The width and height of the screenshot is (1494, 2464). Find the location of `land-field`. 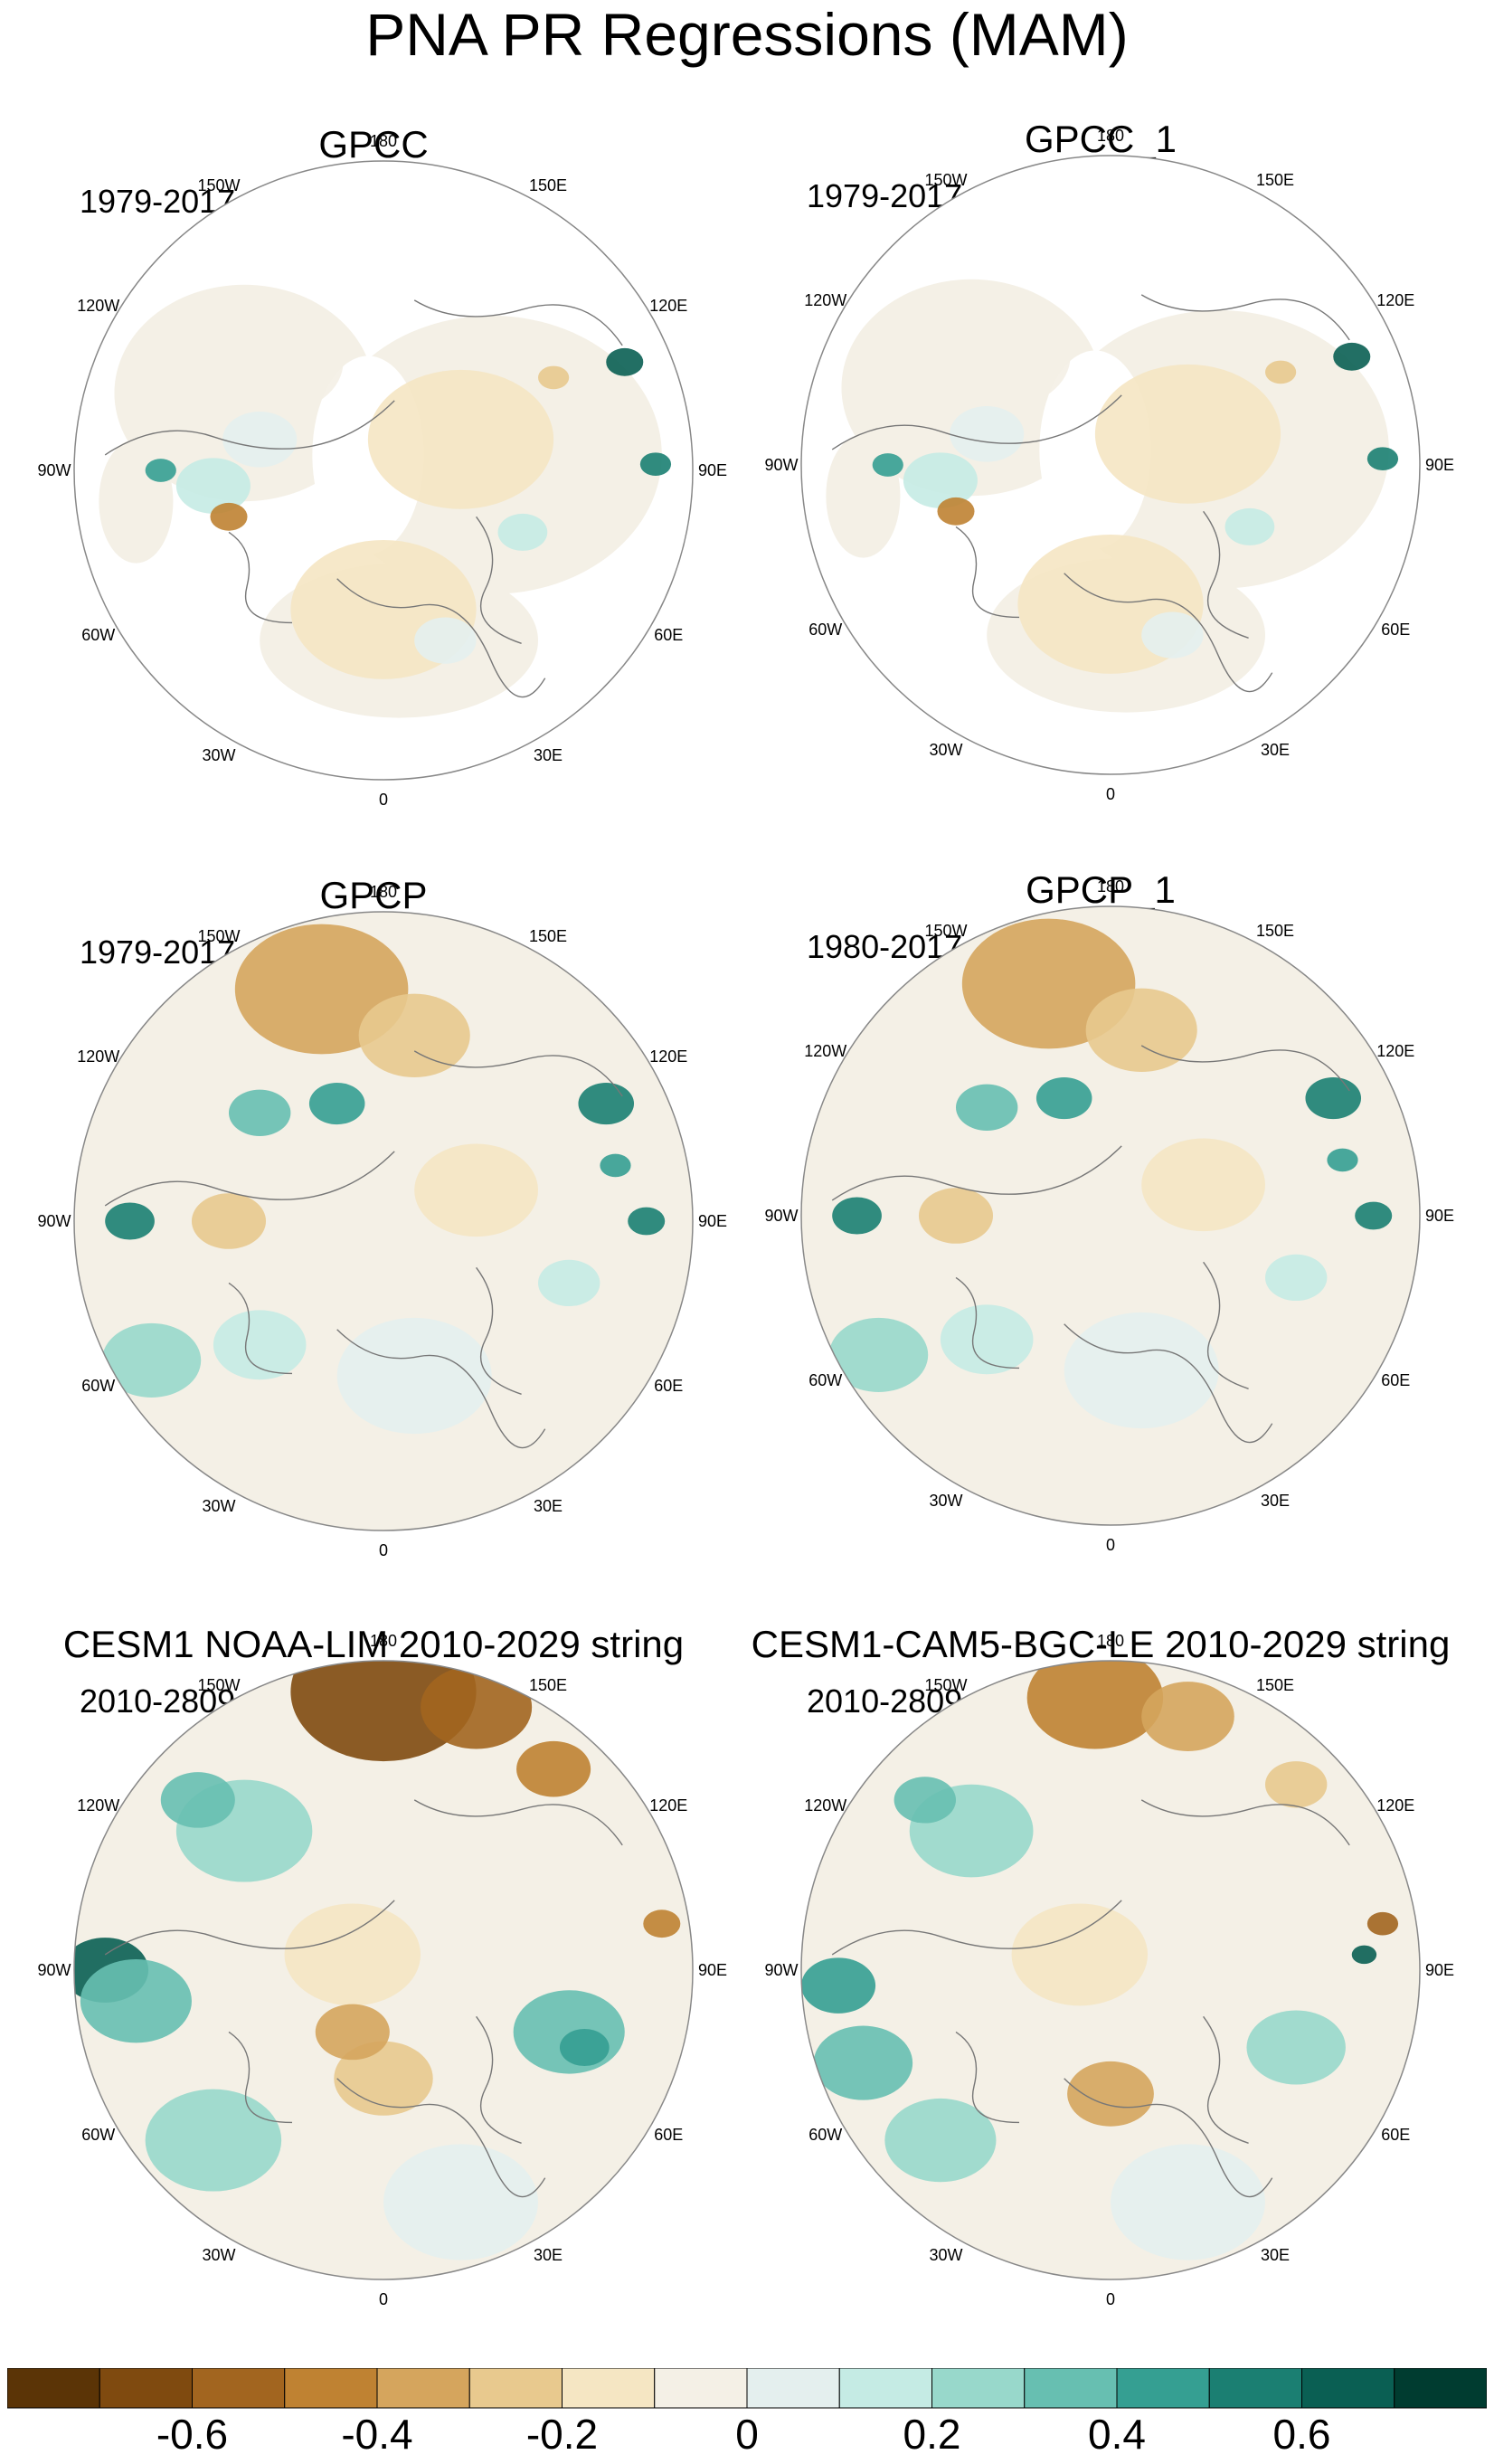

land-field is located at coordinates (136, 502).